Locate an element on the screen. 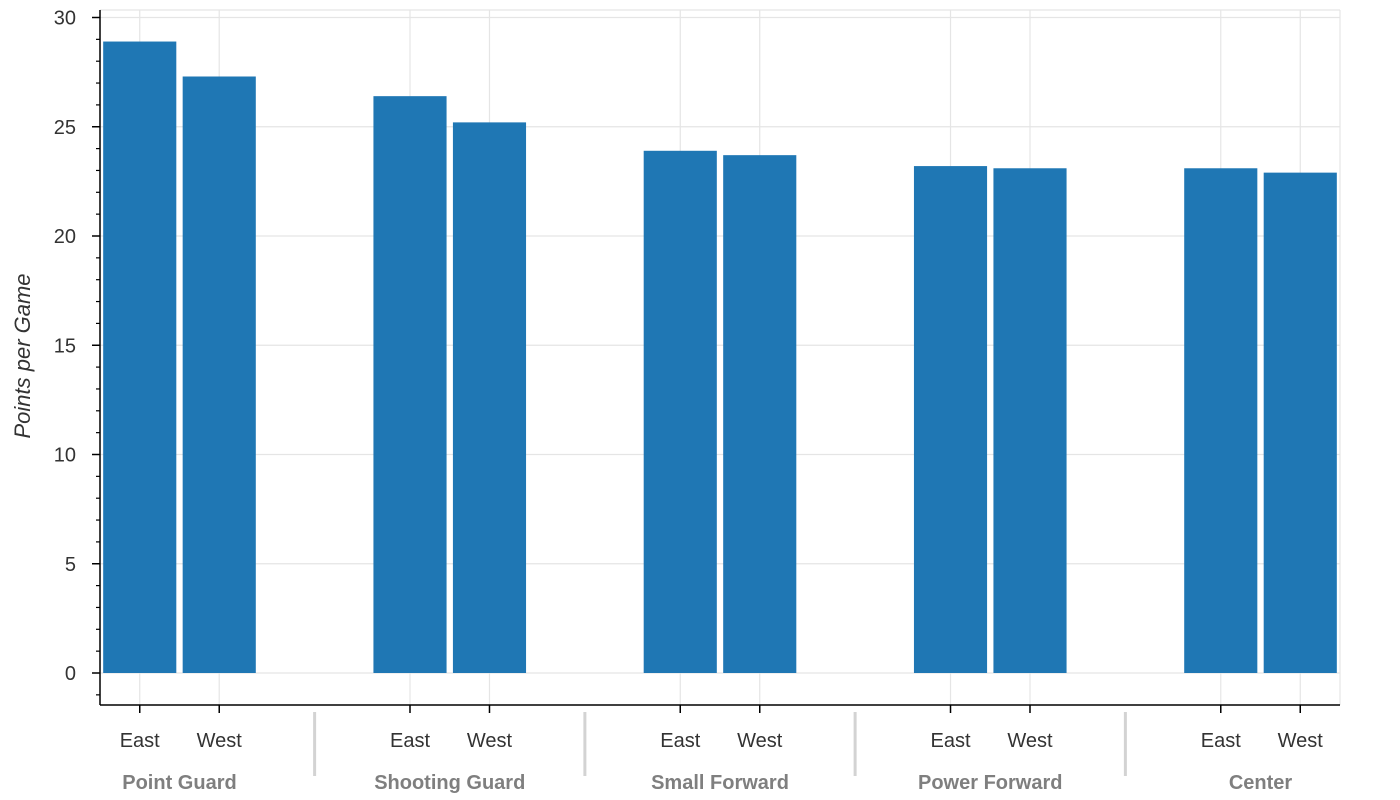  group-label: Shooting Guard is located at coordinates (449, 783).